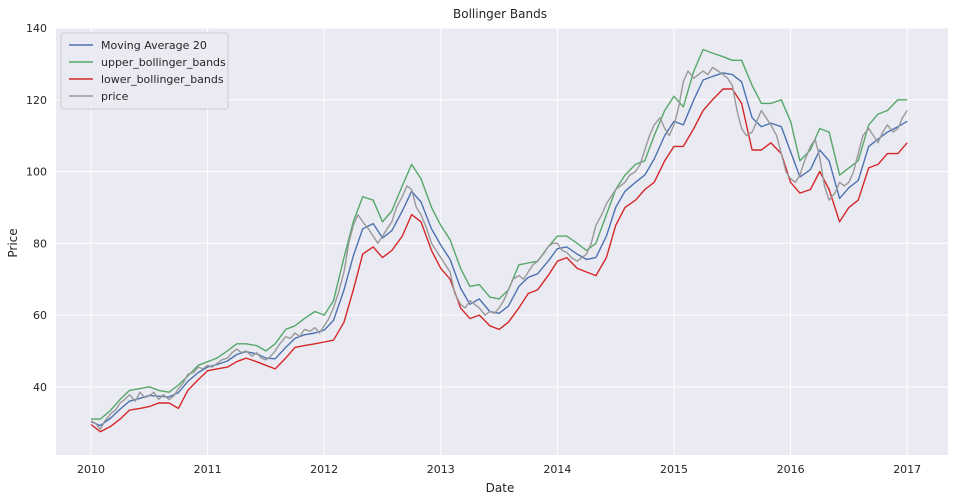  Describe the element at coordinates (441, 469) in the screenshot. I see `x-tick-label: 2013` at that location.